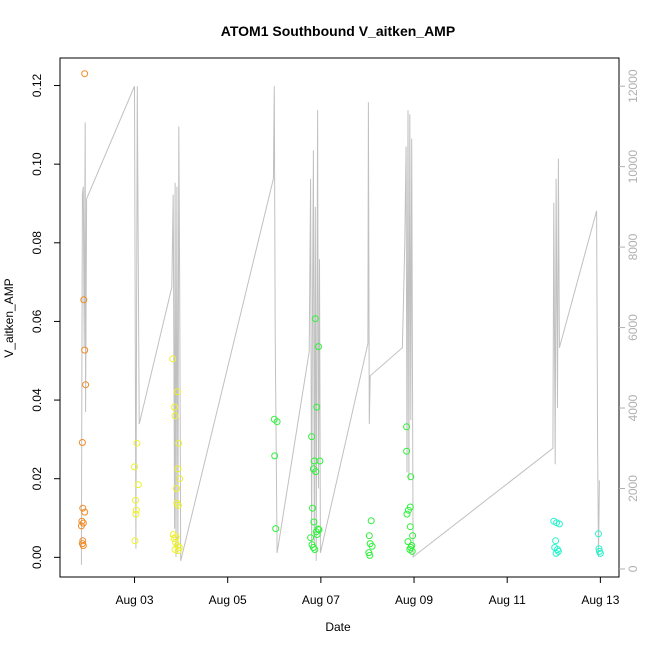 Image resolution: width=650 pixels, height=650 pixels. Describe the element at coordinates (368, 592) in the screenshot. I see `x-axis: Aug 03 Aug 05 Aug 07 Aug 09 Aug 11 Aug 13` at that location.